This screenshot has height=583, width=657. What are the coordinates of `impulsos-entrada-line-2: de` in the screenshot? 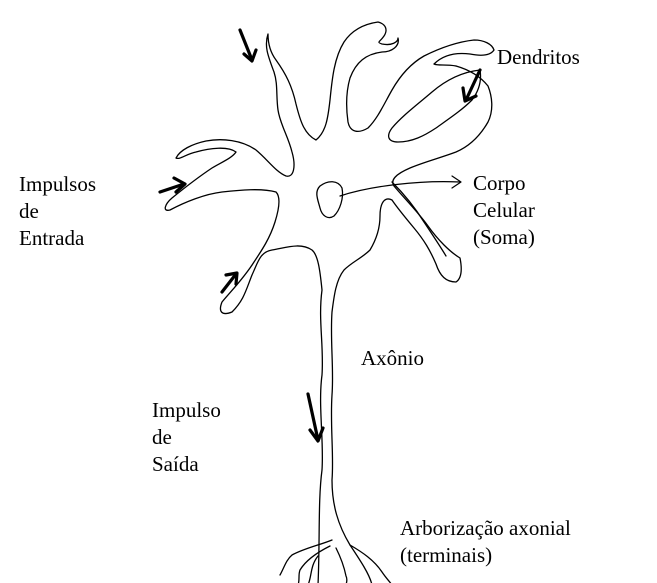 It's located at (29, 211).